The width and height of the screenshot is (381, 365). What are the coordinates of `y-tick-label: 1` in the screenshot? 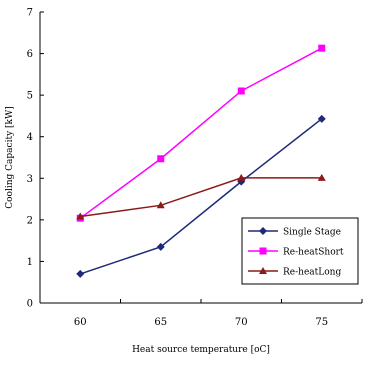 It's located at (30, 262).